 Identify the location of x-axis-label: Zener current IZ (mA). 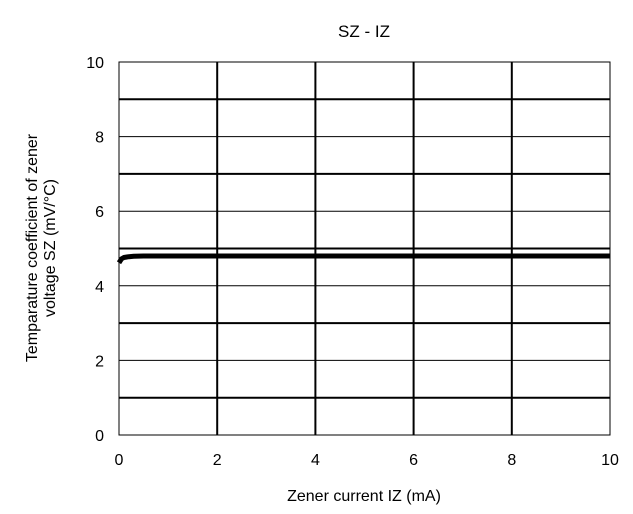
(364, 496).